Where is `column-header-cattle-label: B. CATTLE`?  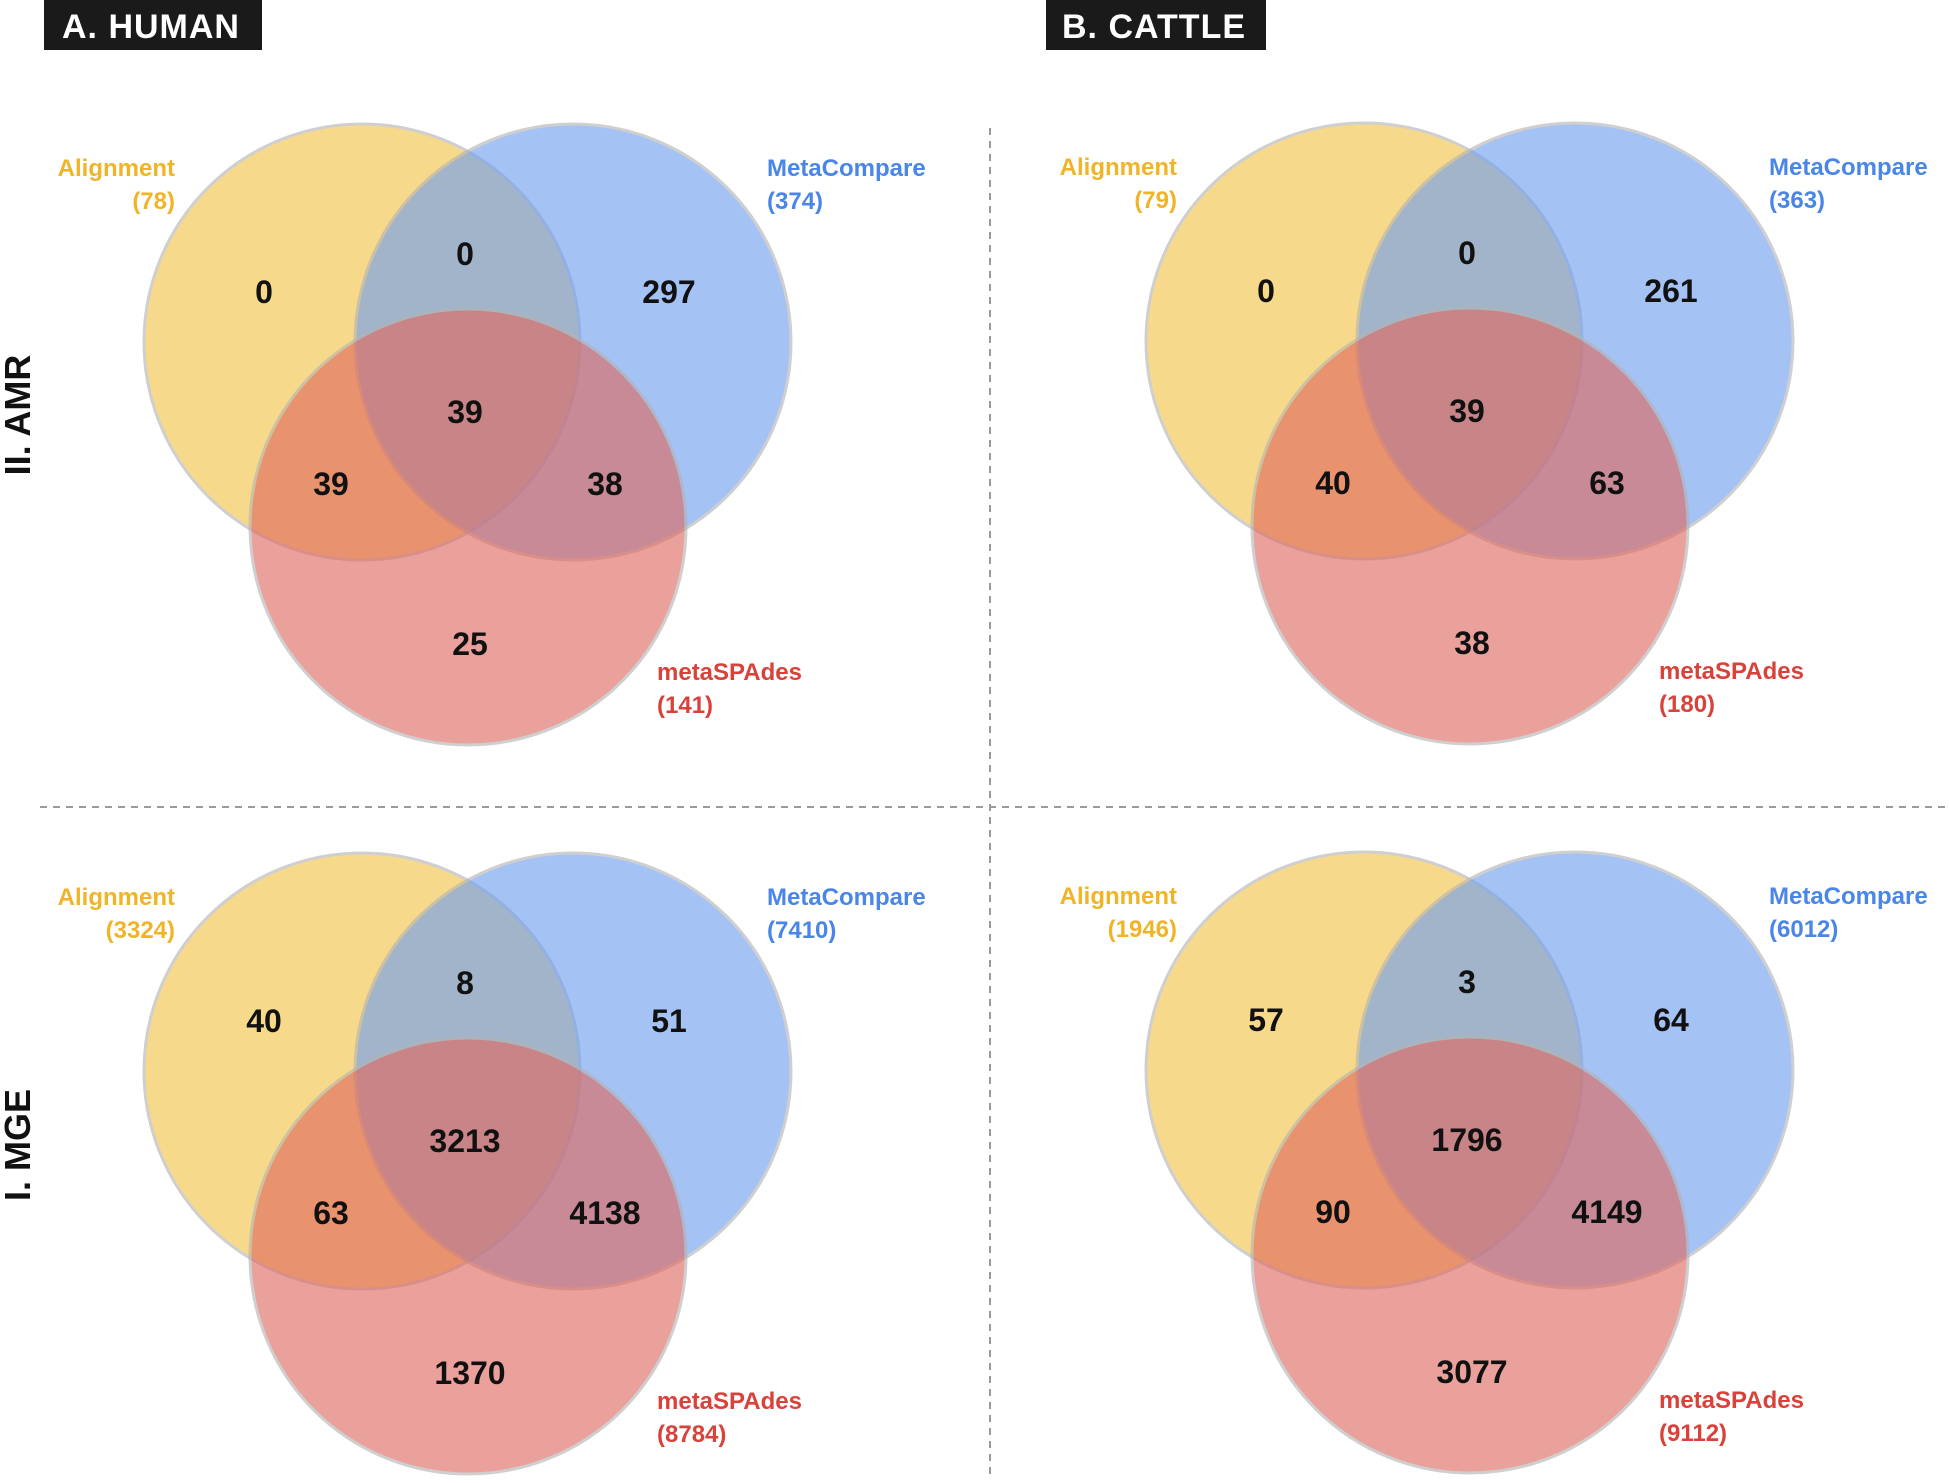
column-header-cattle-label: B. CATTLE is located at coordinates (1154, 27).